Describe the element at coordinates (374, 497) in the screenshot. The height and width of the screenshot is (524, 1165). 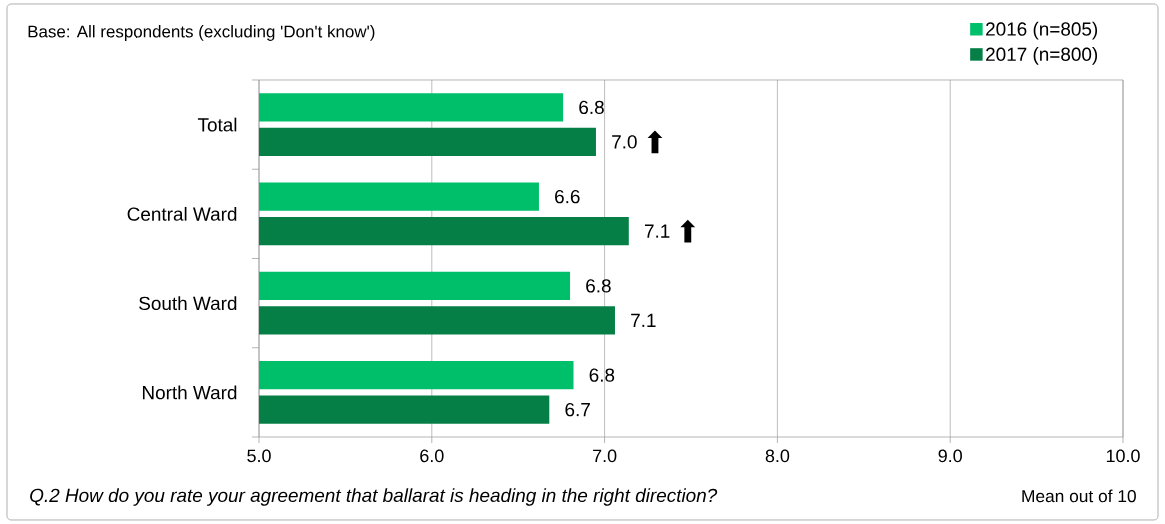
I see `text: Q.2 How do you rate your agreement that ballarat is heading in the right direction?` at that location.